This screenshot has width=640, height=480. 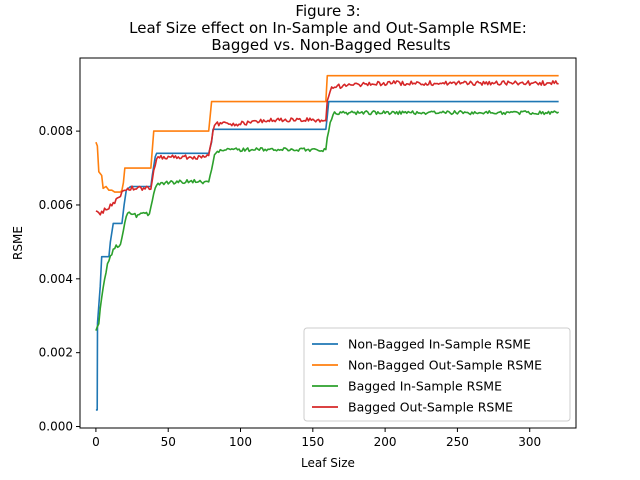 What do you see at coordinates (385, 442) in the screenshot?
I see `x-tick-label: 200` at bounding box center [385, 442].